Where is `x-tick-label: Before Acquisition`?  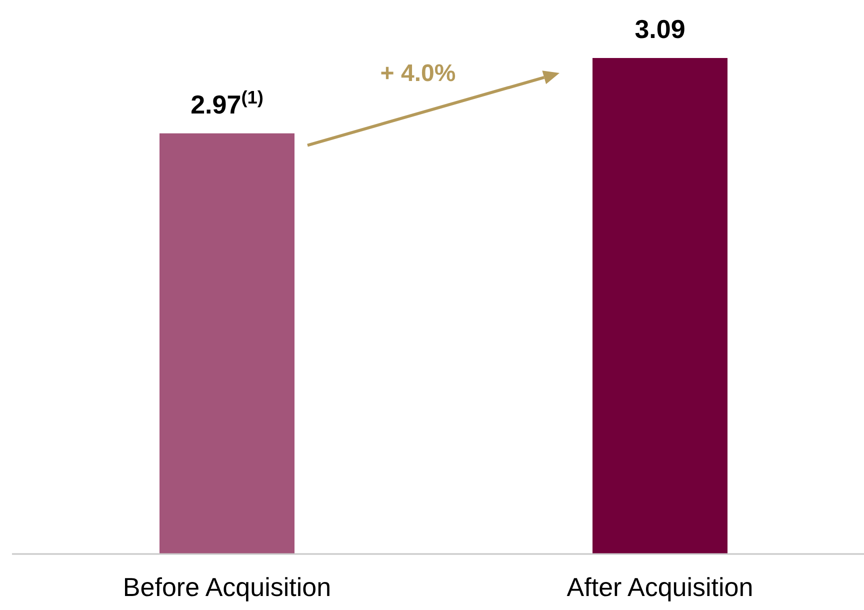 x-tick-label: Before Acquisition is located at coordinates (227, 587).